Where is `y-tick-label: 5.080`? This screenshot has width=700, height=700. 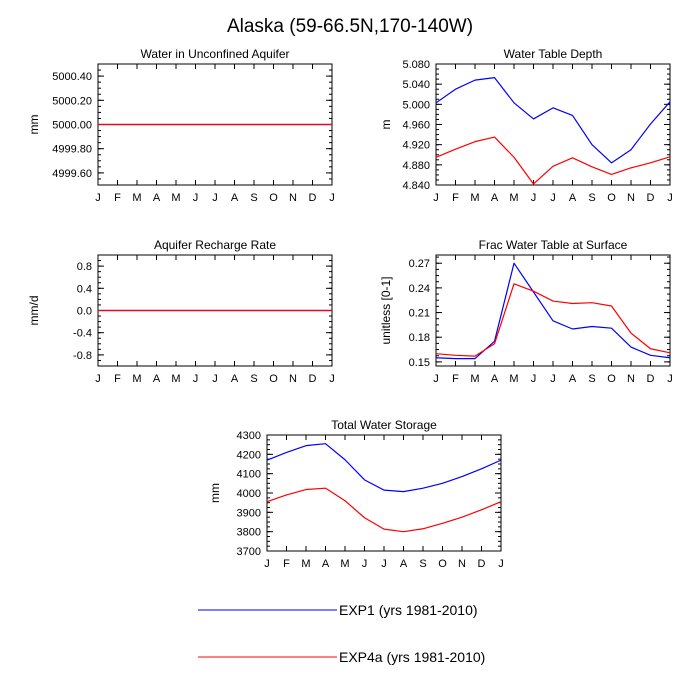
y-tick-label: 5.080 is located at coordinates (416, 65).